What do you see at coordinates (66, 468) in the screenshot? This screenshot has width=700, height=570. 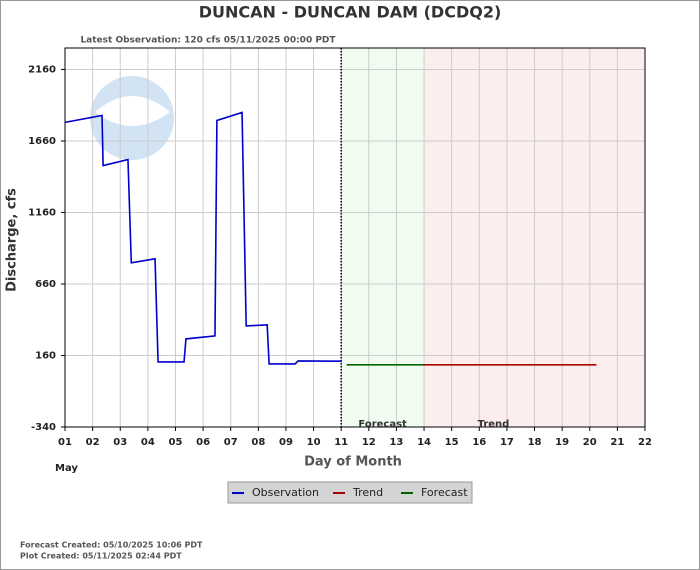 I see `x-sublabel: May` at bounding box center [66, 468].